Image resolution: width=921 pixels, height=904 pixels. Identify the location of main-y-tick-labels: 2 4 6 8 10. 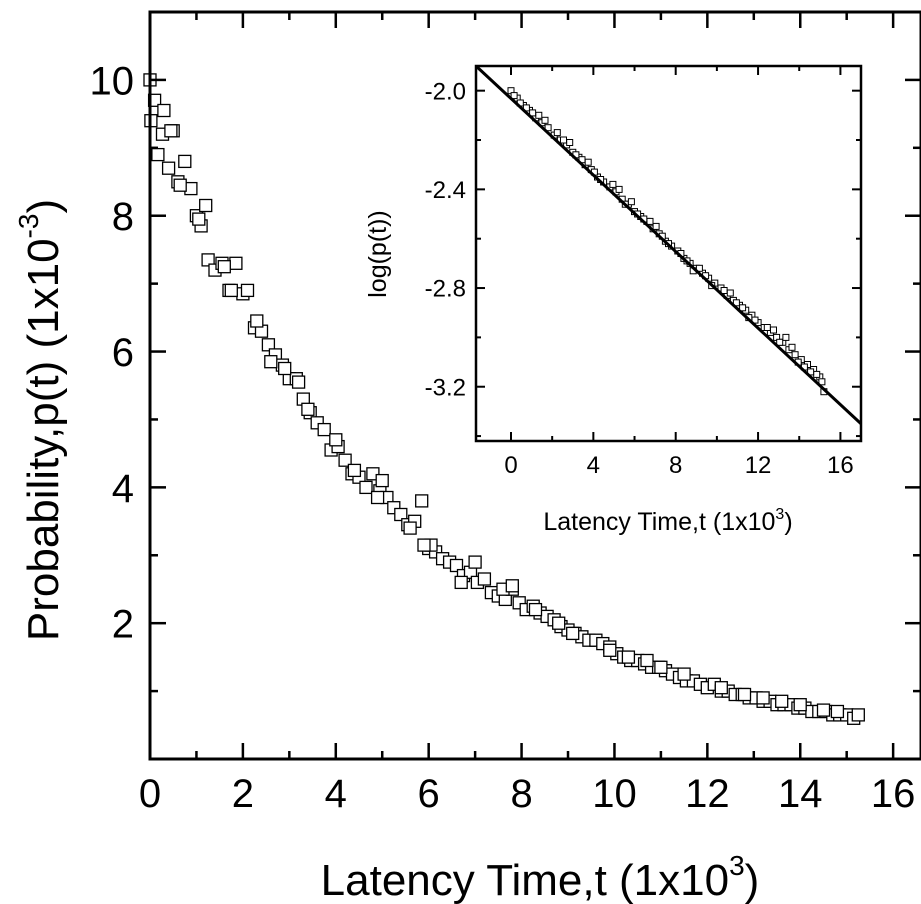
(112, 352).